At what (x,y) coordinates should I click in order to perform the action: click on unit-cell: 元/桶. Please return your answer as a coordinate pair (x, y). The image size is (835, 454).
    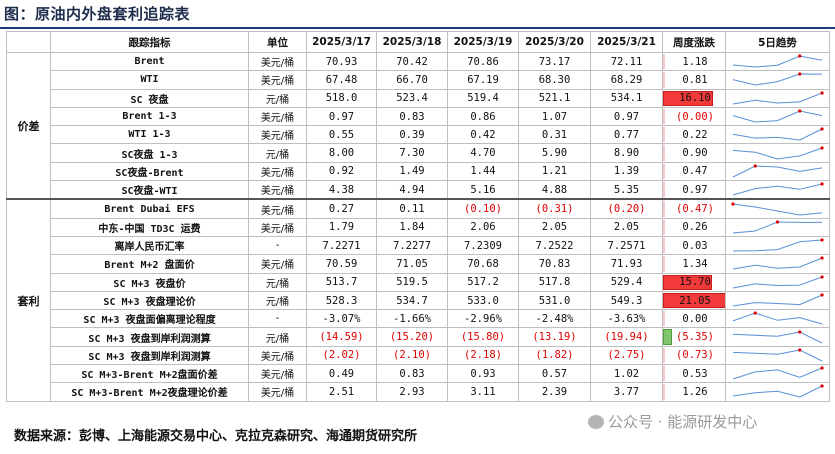
    Looking at the image, I should click on (277, 153).